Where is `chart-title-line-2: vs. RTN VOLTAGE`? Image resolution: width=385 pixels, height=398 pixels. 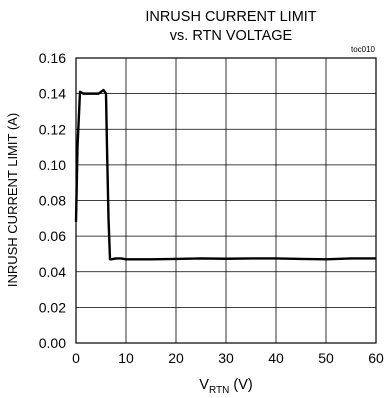 chart-title-line-2: vs. RTN VOLTAGE is located at coordinates (231, 36).